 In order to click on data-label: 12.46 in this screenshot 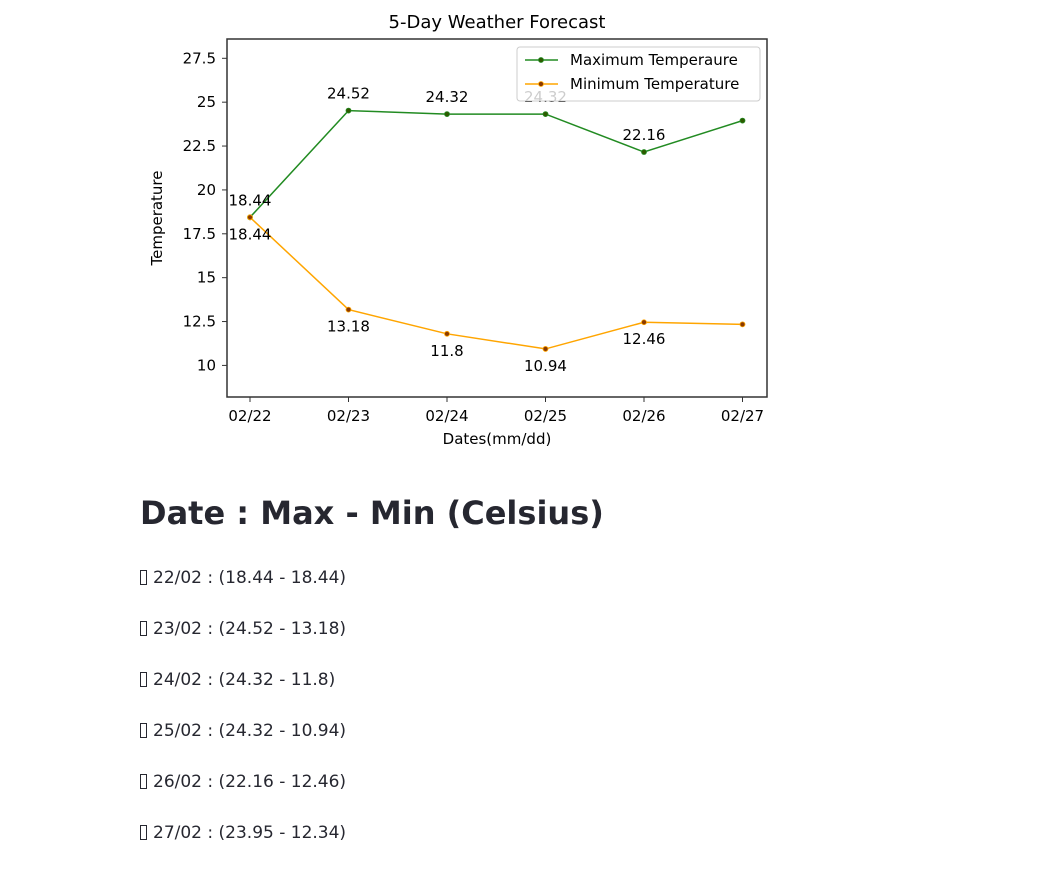, I will do `click(644, 339)`.